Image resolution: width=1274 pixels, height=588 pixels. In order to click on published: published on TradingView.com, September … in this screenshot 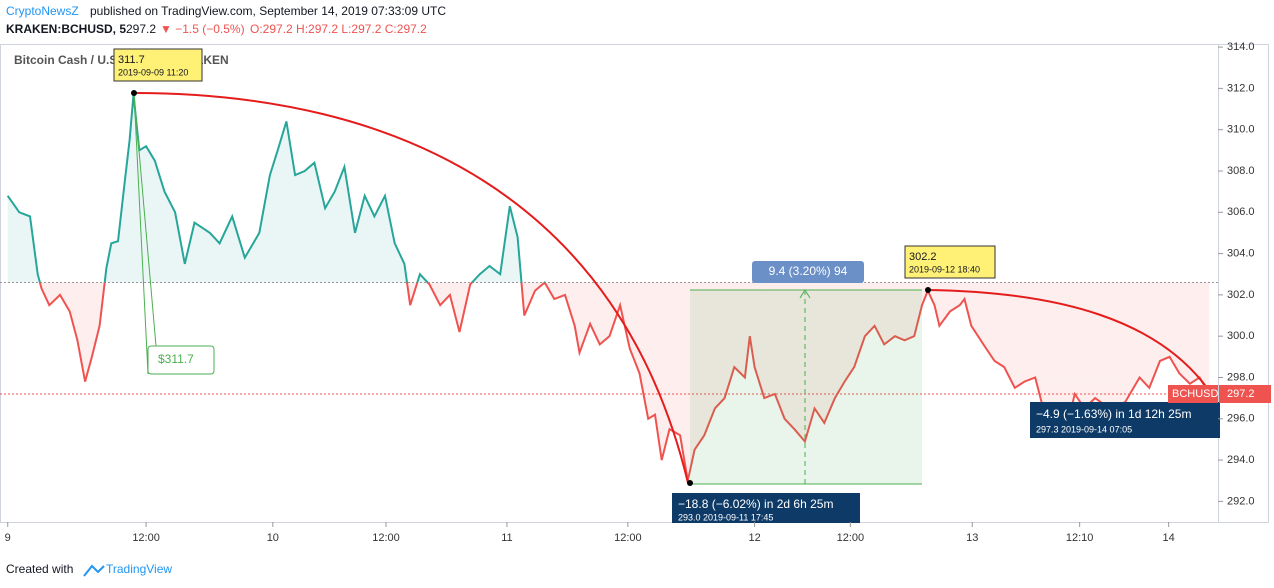, I will do `click(268, 11)`.